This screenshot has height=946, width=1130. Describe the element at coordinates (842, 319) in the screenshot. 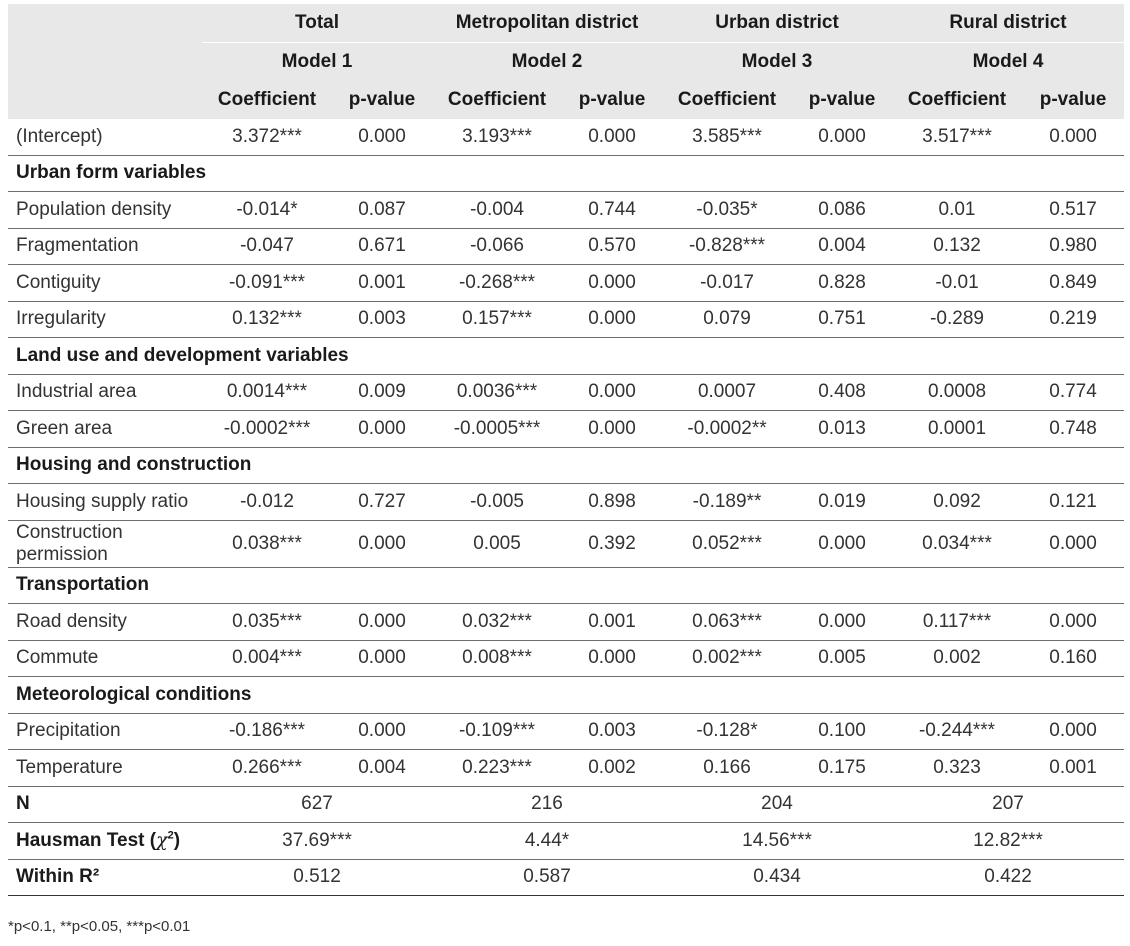

I see `p-value-cell: 0.751` at that location.